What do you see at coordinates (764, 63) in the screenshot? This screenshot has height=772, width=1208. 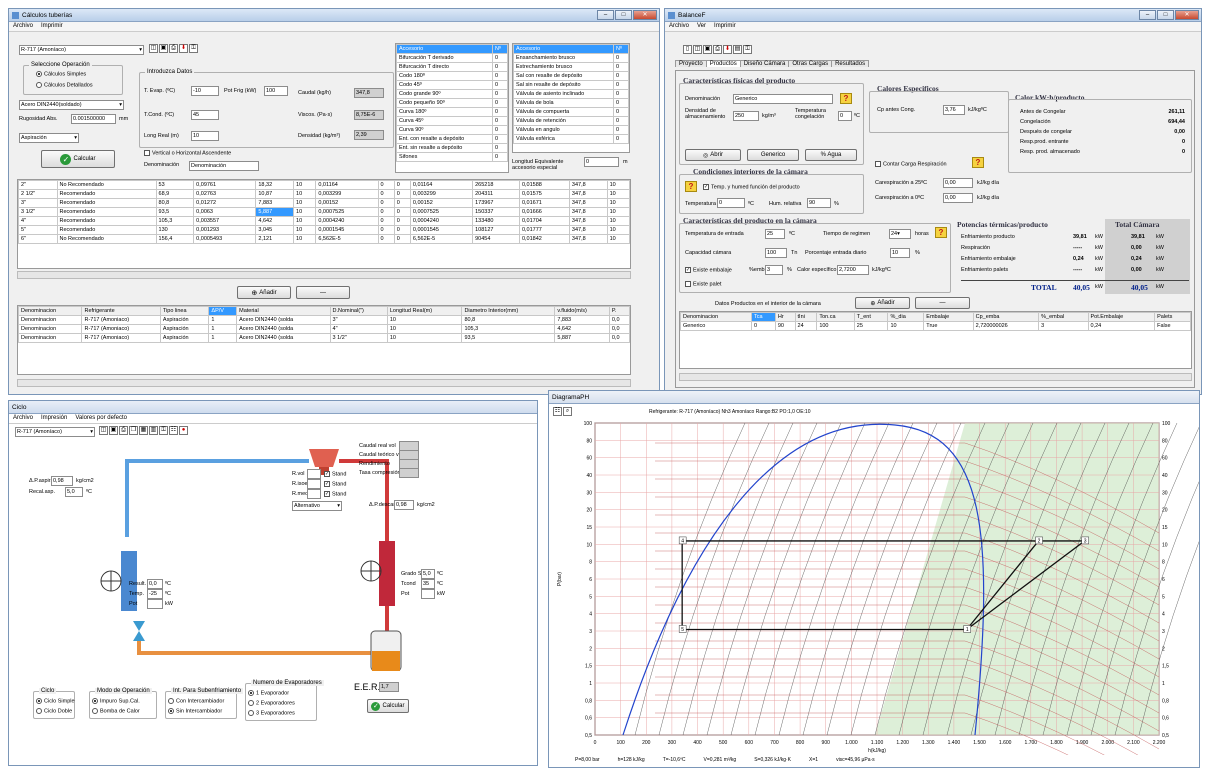 I see `tab-diseno-camara: Diseño Cámara` at bounding box center [764, 63].